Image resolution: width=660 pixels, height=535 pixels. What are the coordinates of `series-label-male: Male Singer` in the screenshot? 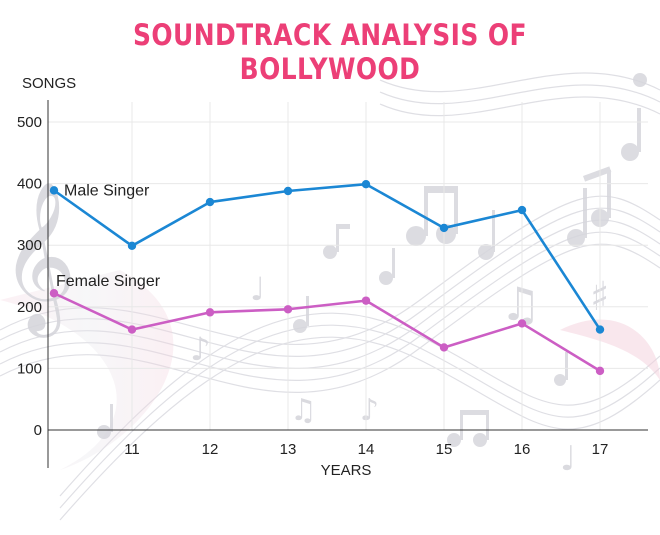 It's located at (107, 190).